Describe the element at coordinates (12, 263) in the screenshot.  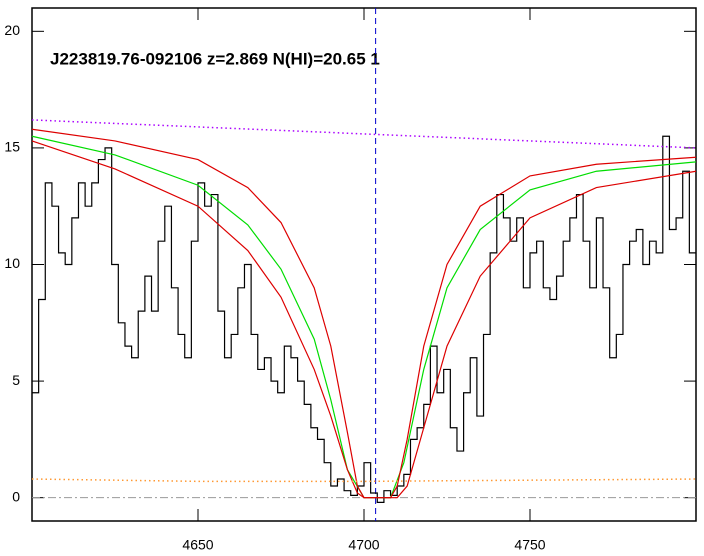
I see `y-tick-label: 10` at that location.